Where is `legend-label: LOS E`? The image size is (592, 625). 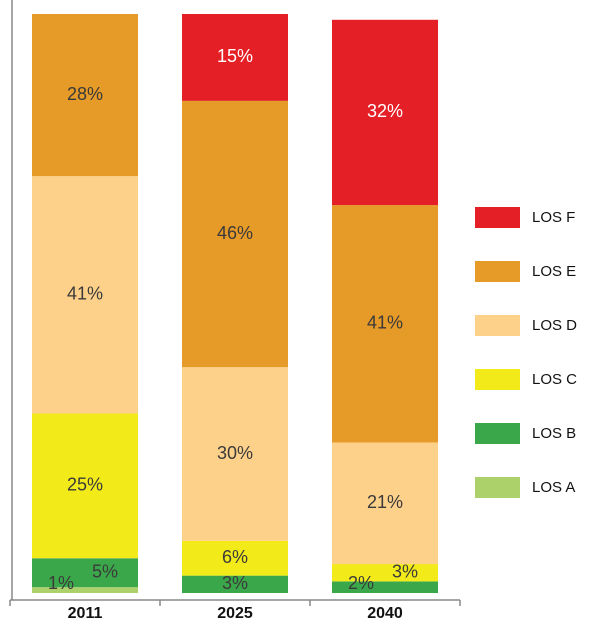
legend-label: LOS E is located at coordinates (554, 271).